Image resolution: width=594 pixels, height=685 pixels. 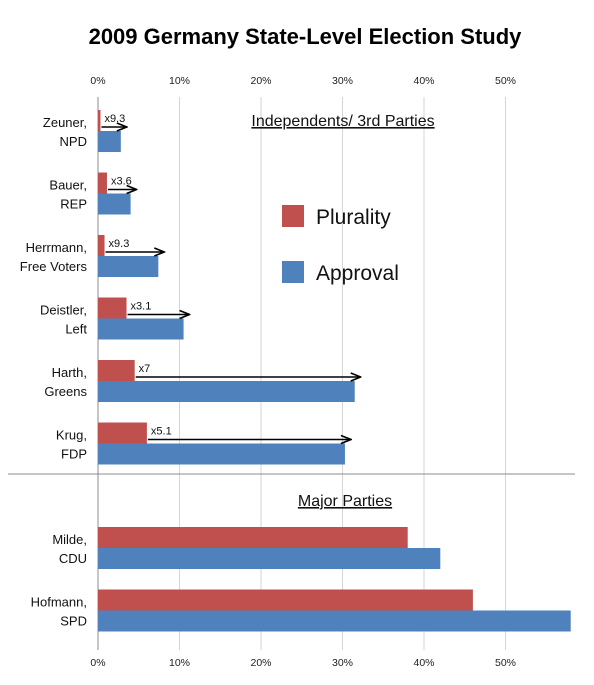 What do you see at coordinates (71, 435) in the screenshot?
I see `category-label-line1: Krug,` at bounding box center [71, 435].